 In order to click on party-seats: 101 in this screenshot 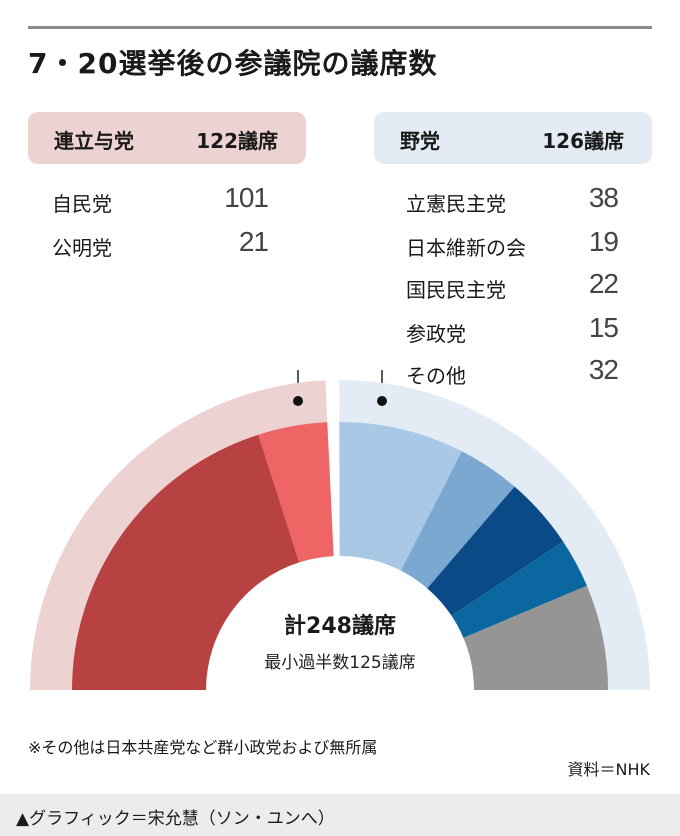, I will do `click(246, 197)`.